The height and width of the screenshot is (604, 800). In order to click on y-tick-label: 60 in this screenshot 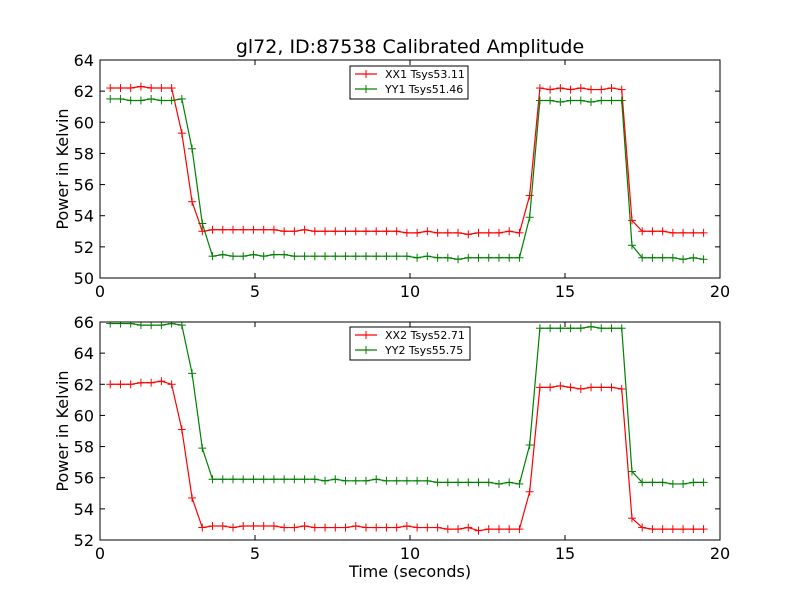, I will do `click(84, 415)`.